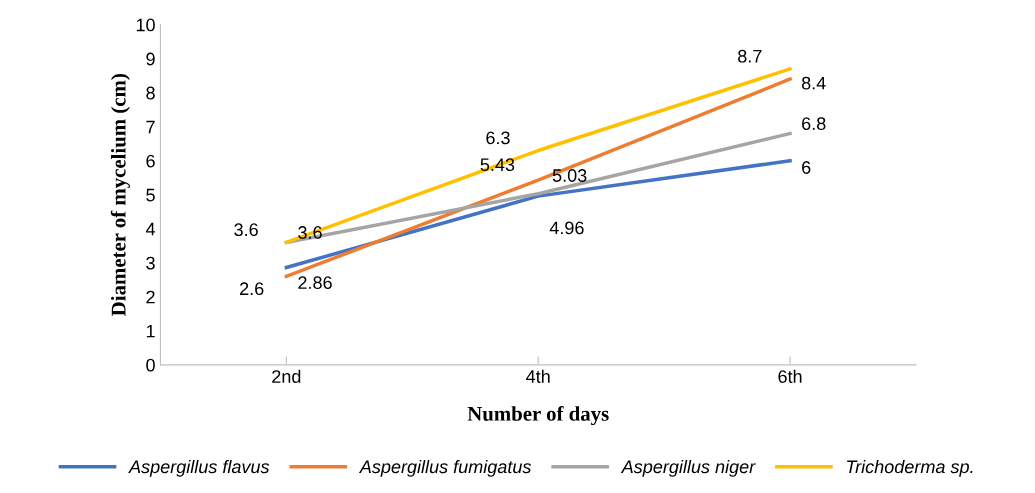 This screenshot has height=493, width=1035. What do you see at coordinates (814, 124) in the screenshot?
I see `data-label: 6.8` at bounding box center [814, 124].